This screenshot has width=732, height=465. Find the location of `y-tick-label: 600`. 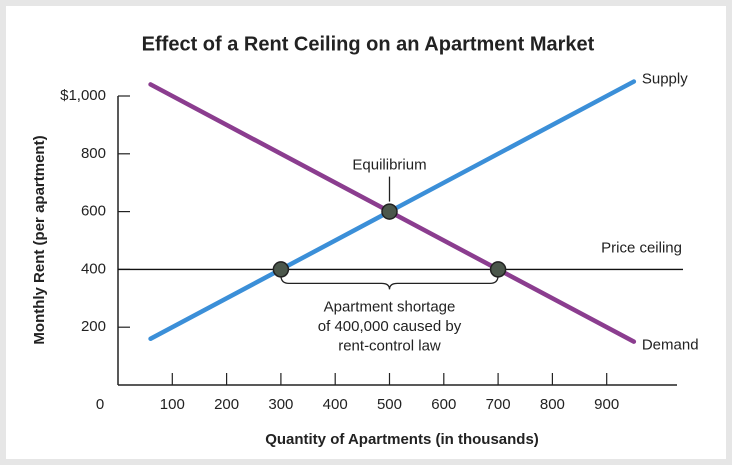

y-tick-label: 600 is located at coordinates (93, 211).